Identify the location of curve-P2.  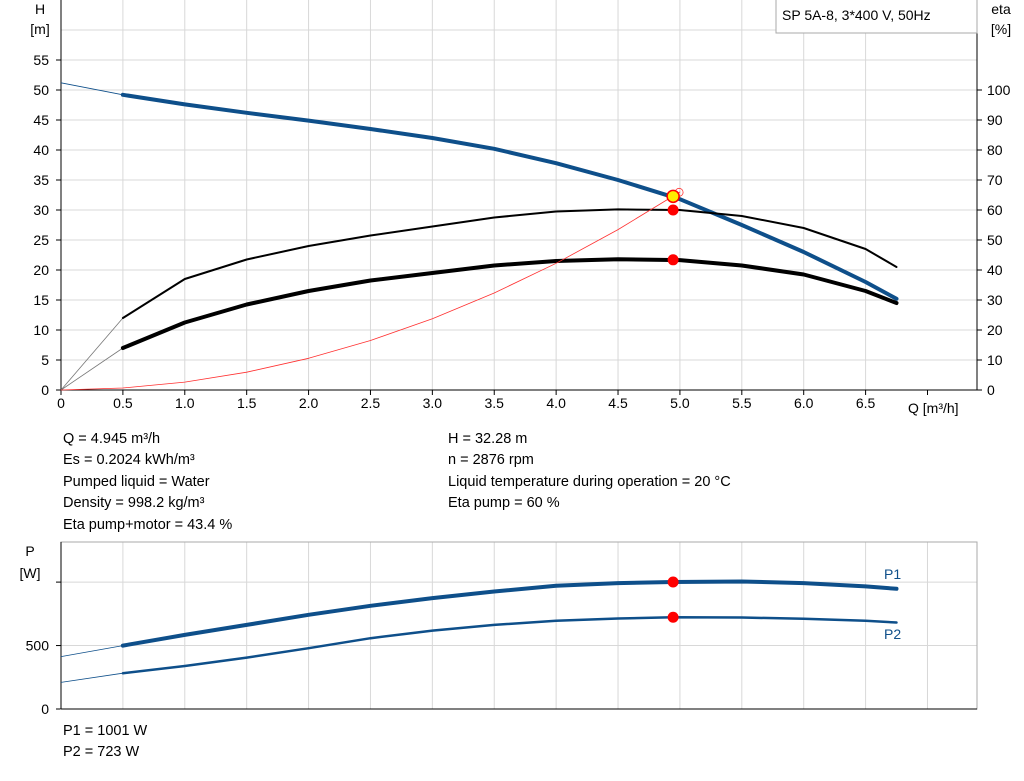
(509, 645).